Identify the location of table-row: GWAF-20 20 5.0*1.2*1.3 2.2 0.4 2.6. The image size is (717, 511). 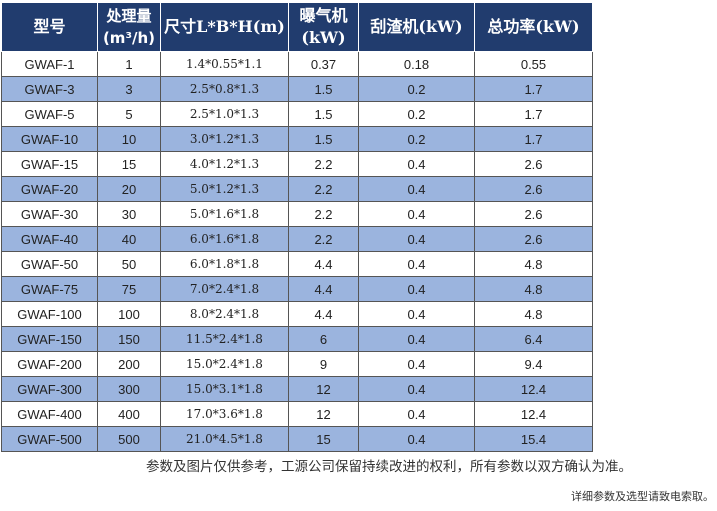
(297, 189).